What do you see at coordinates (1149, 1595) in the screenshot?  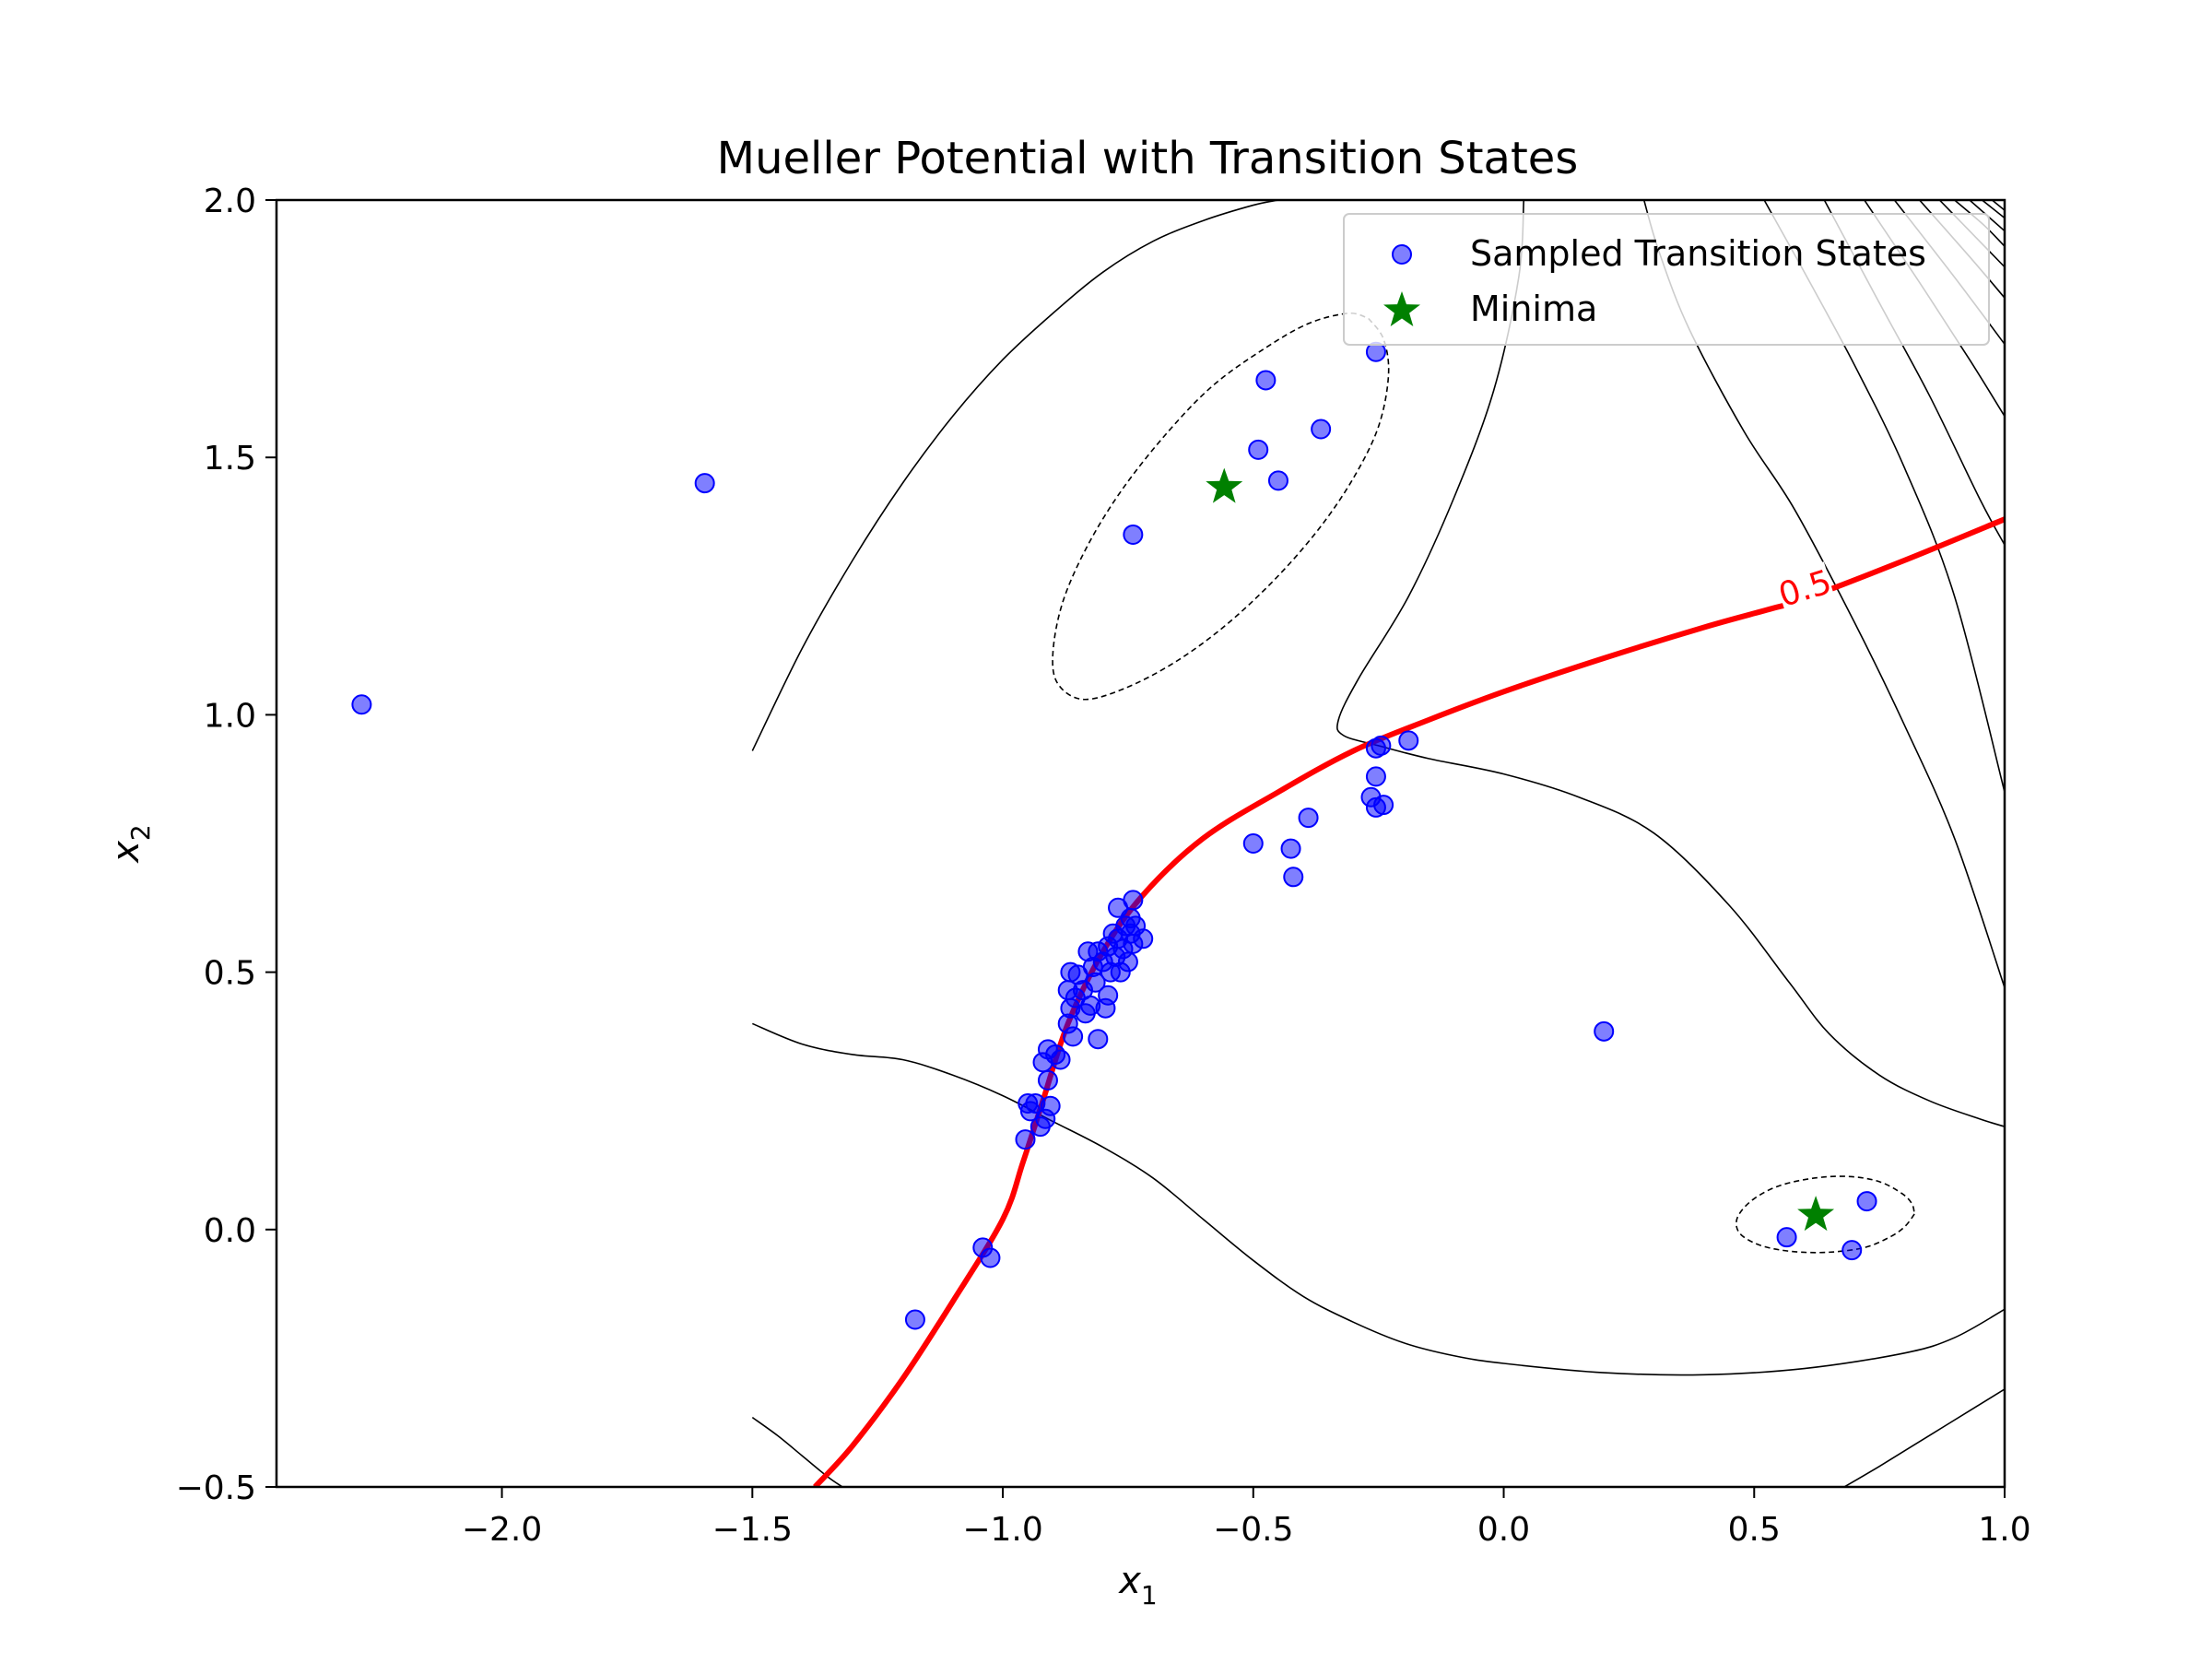 I see `x-axis-label-sub: 1` at bounding box center [1149, 1595].